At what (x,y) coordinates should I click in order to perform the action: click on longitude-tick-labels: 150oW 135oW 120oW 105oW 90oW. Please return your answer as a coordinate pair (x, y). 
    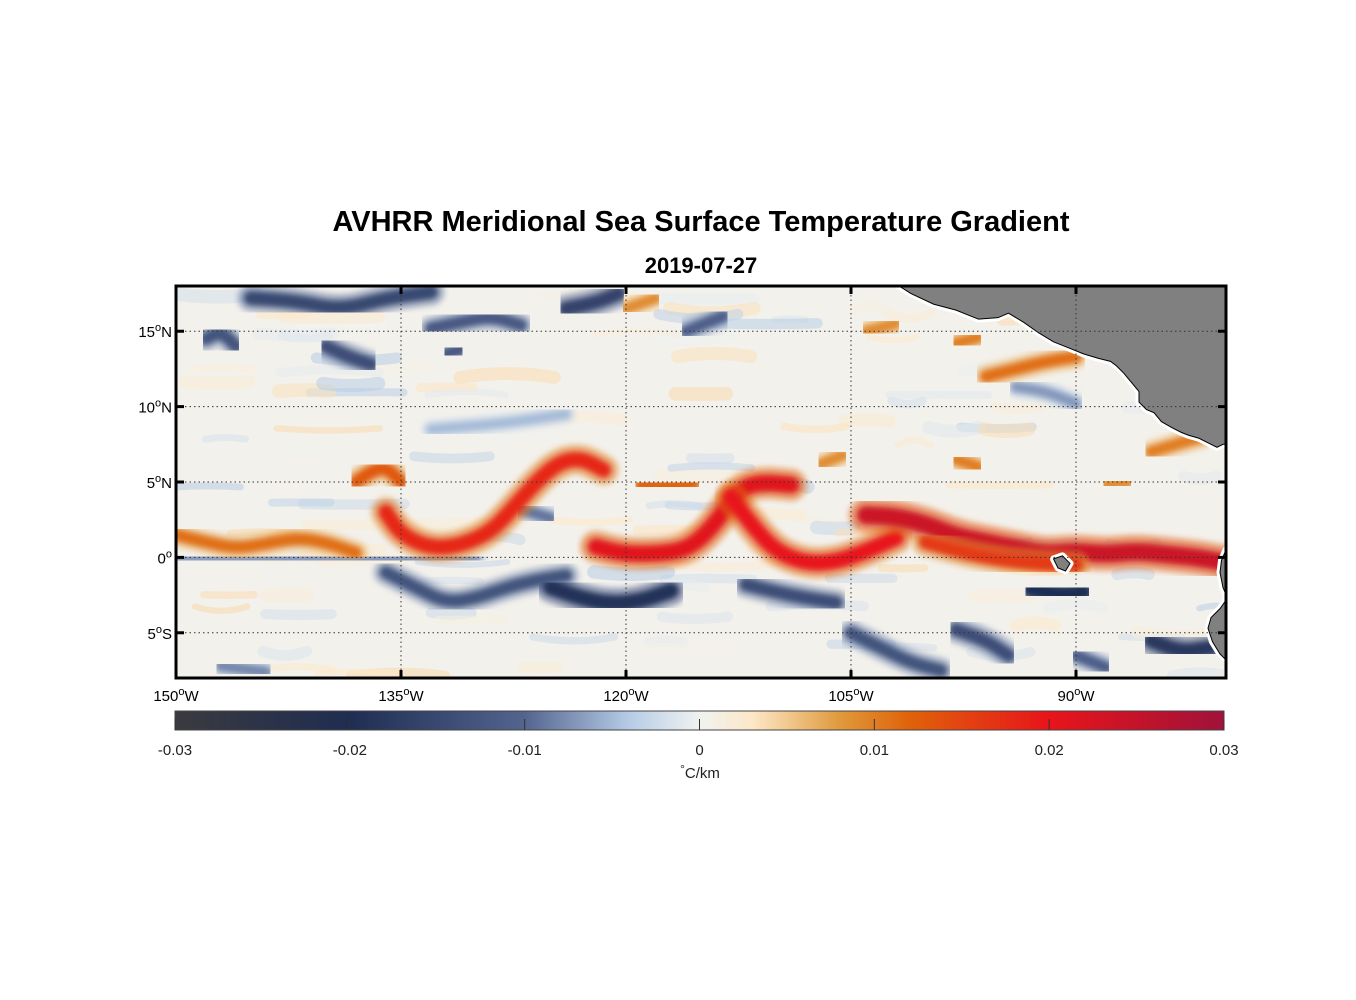
    Looking at the image, I should click on (624, 695).